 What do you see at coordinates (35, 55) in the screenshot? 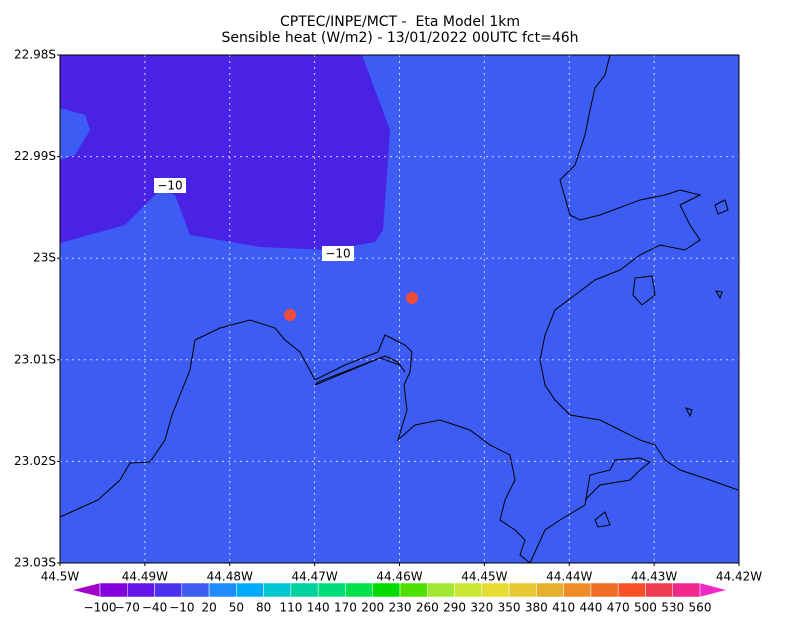
I see `y-tick-label: 22.98S` at bounding box center [35, 55].